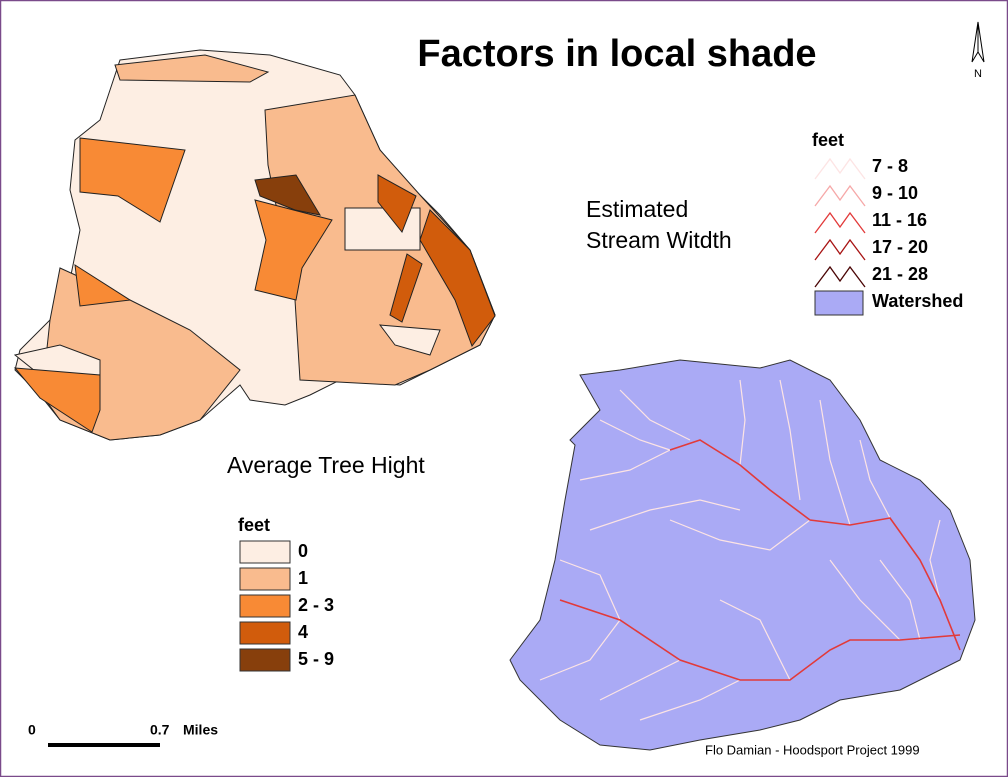  Describe the element at coordinates (637, 209) in the screenshot. I see `stream-caption-line: Estimated` at that location.